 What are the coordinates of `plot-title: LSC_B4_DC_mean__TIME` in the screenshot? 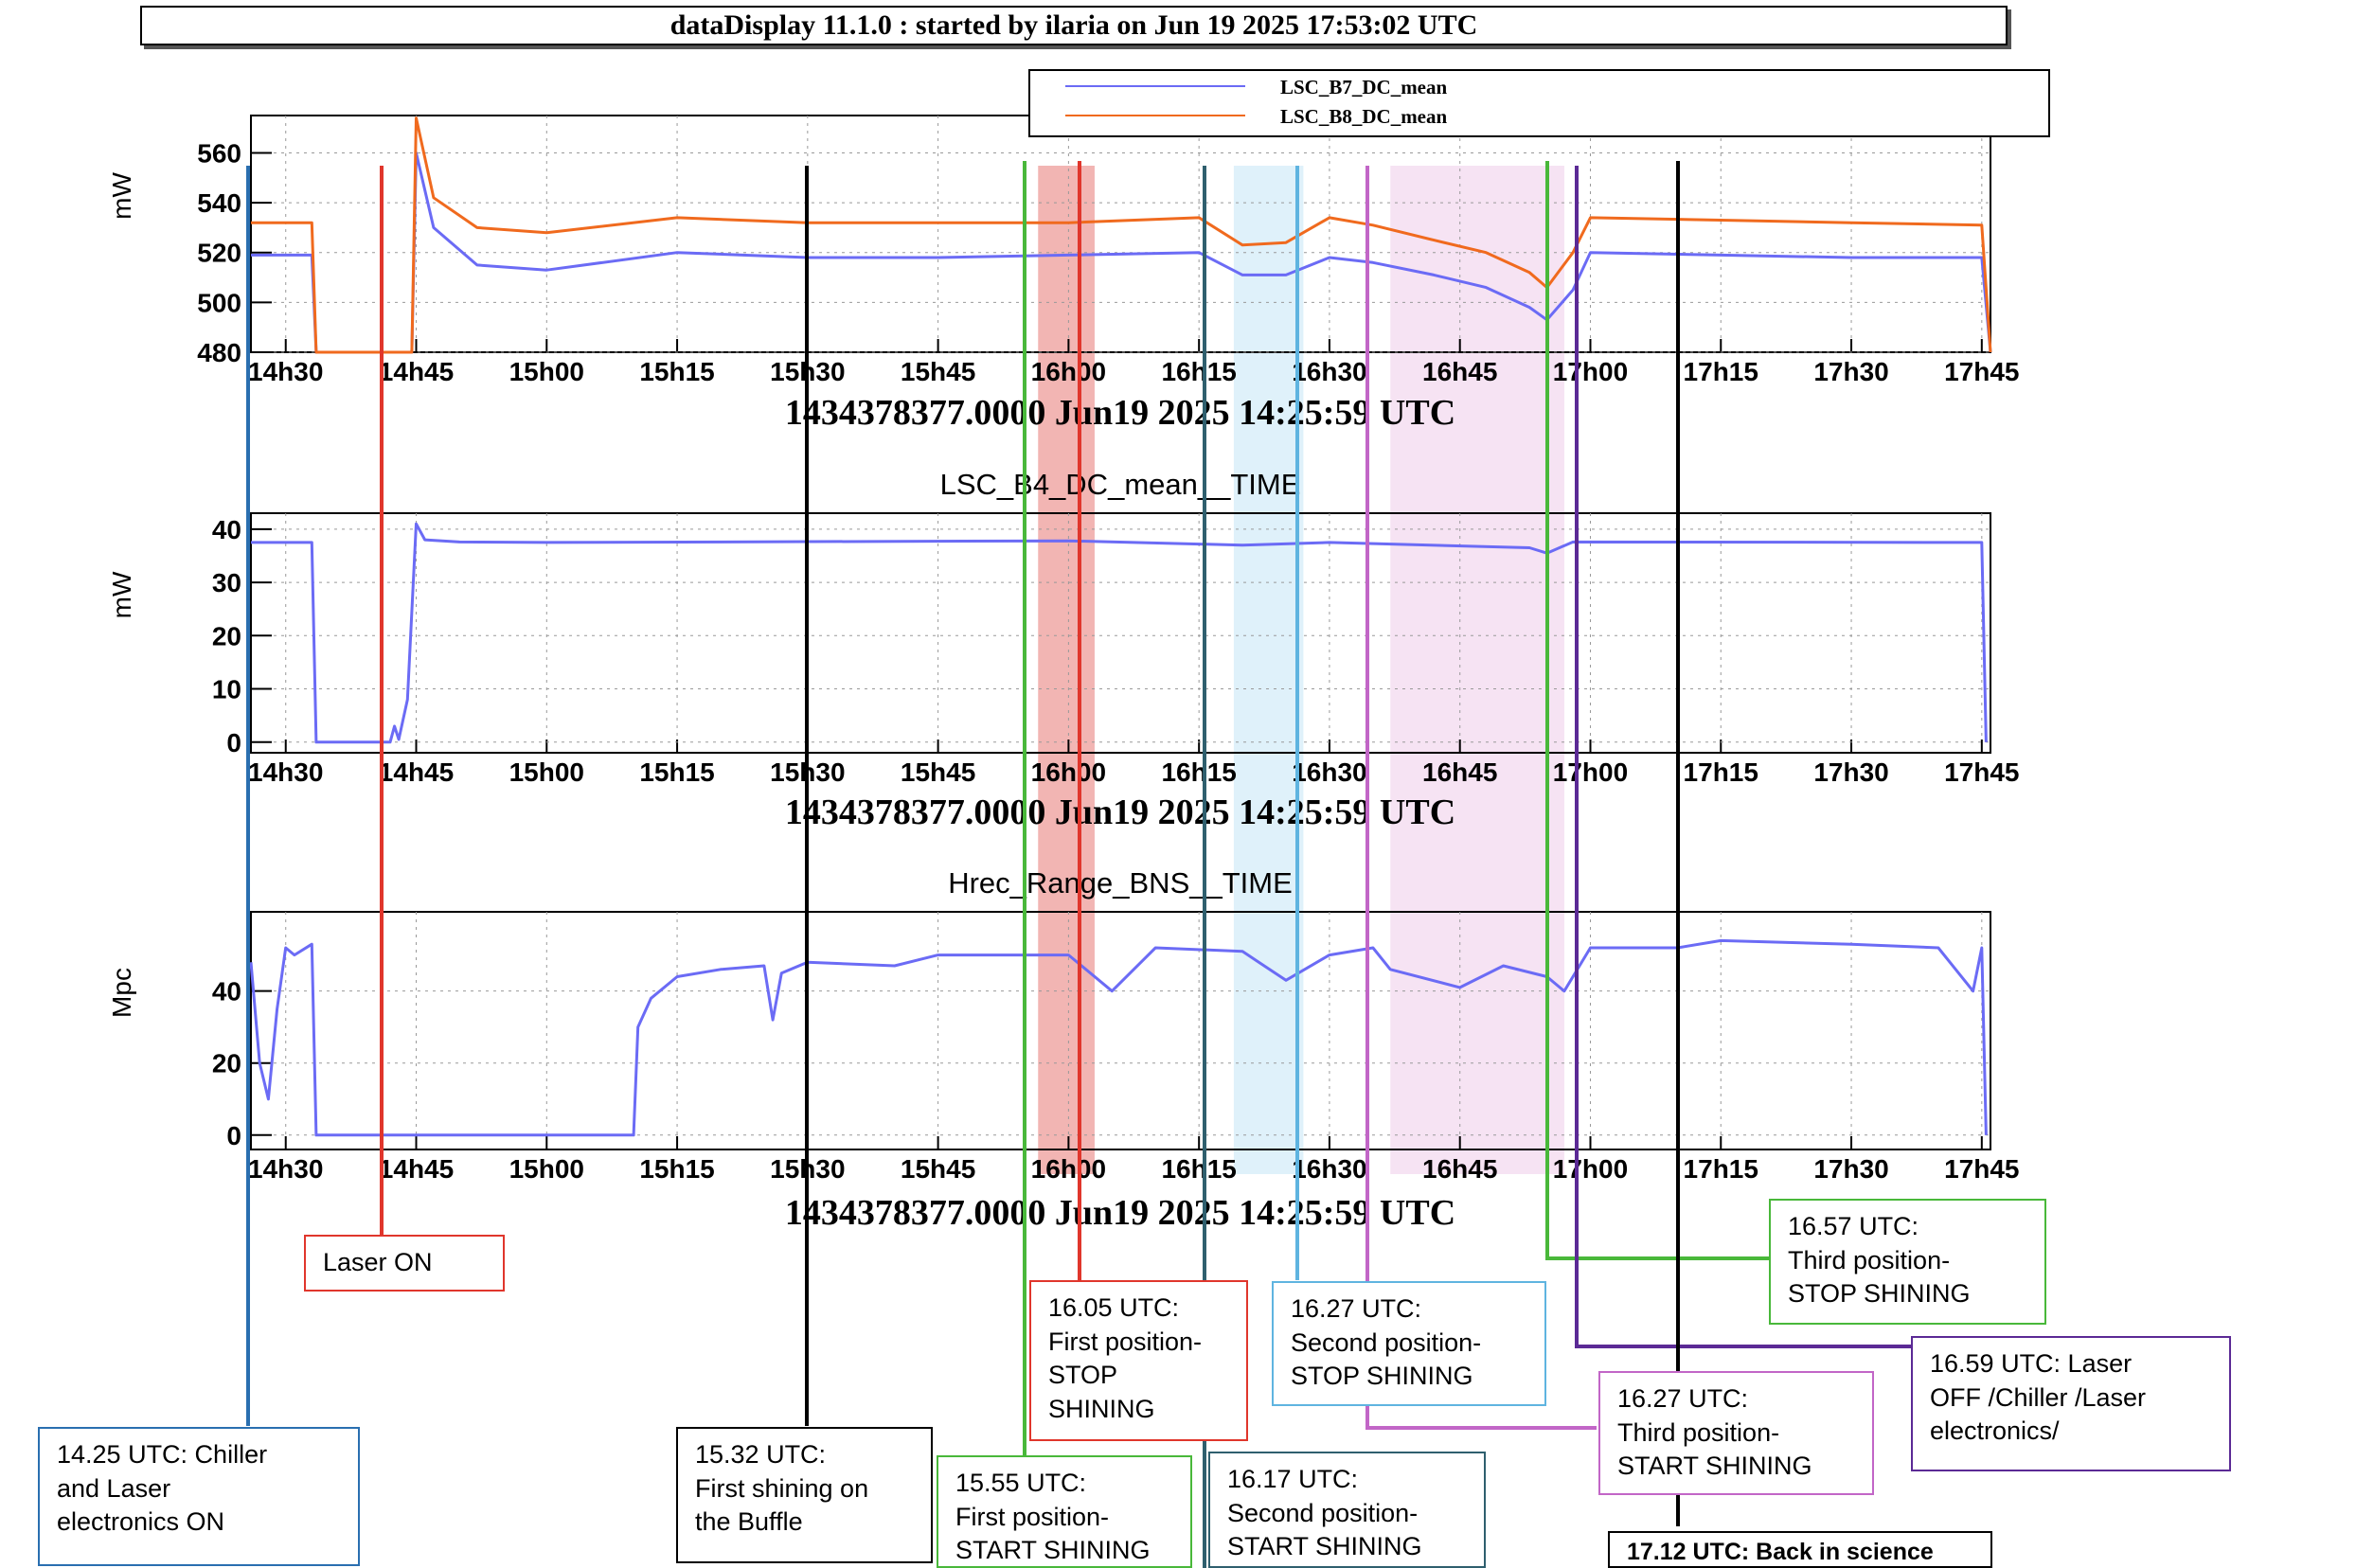 It's located at (1120, 484).